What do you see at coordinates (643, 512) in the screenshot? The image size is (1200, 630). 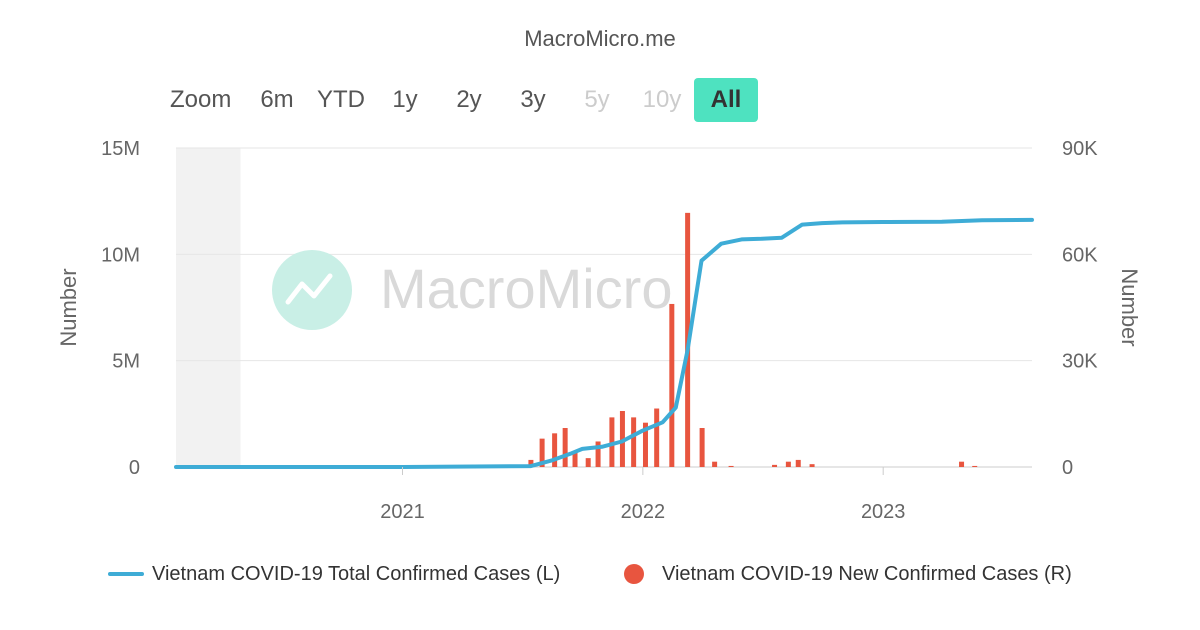 I see `x-axis-tick-label: 2022` at bounding box center [643, 512].